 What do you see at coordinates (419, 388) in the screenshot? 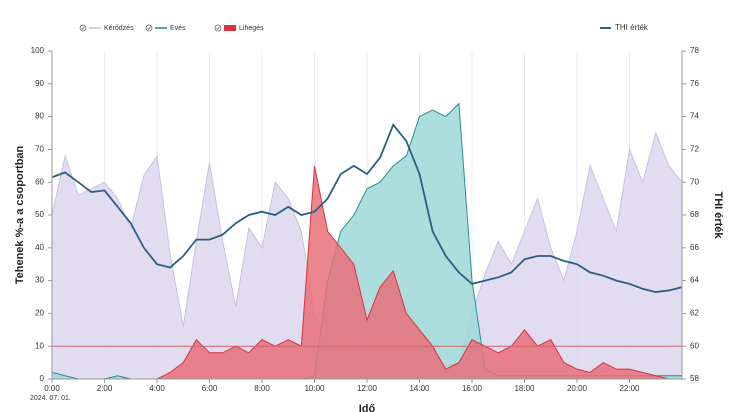
I see `x-tick-label: 14:00` at bounding box center [419, 388].